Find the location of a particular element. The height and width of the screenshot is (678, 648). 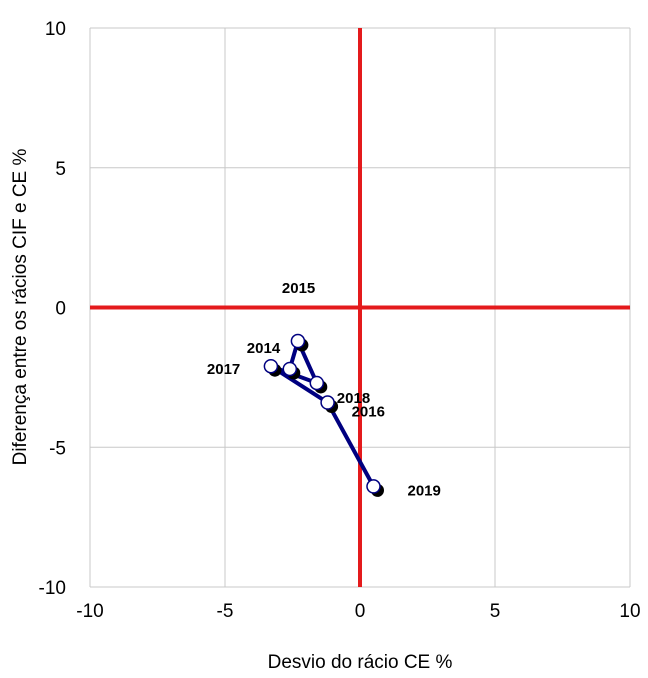

y-tick-label: -5 is located at coordinates (57, 448).